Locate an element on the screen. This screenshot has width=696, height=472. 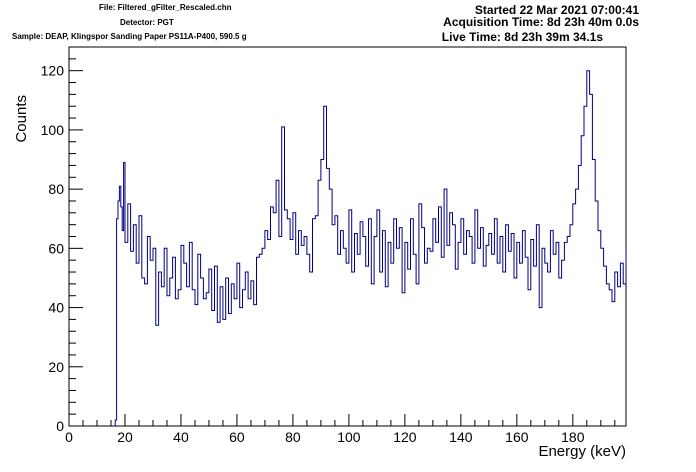
x-axis-tick-labels: 0 20 40 60 80 100 120 140 160 180 is located at coordinates (325, 437).